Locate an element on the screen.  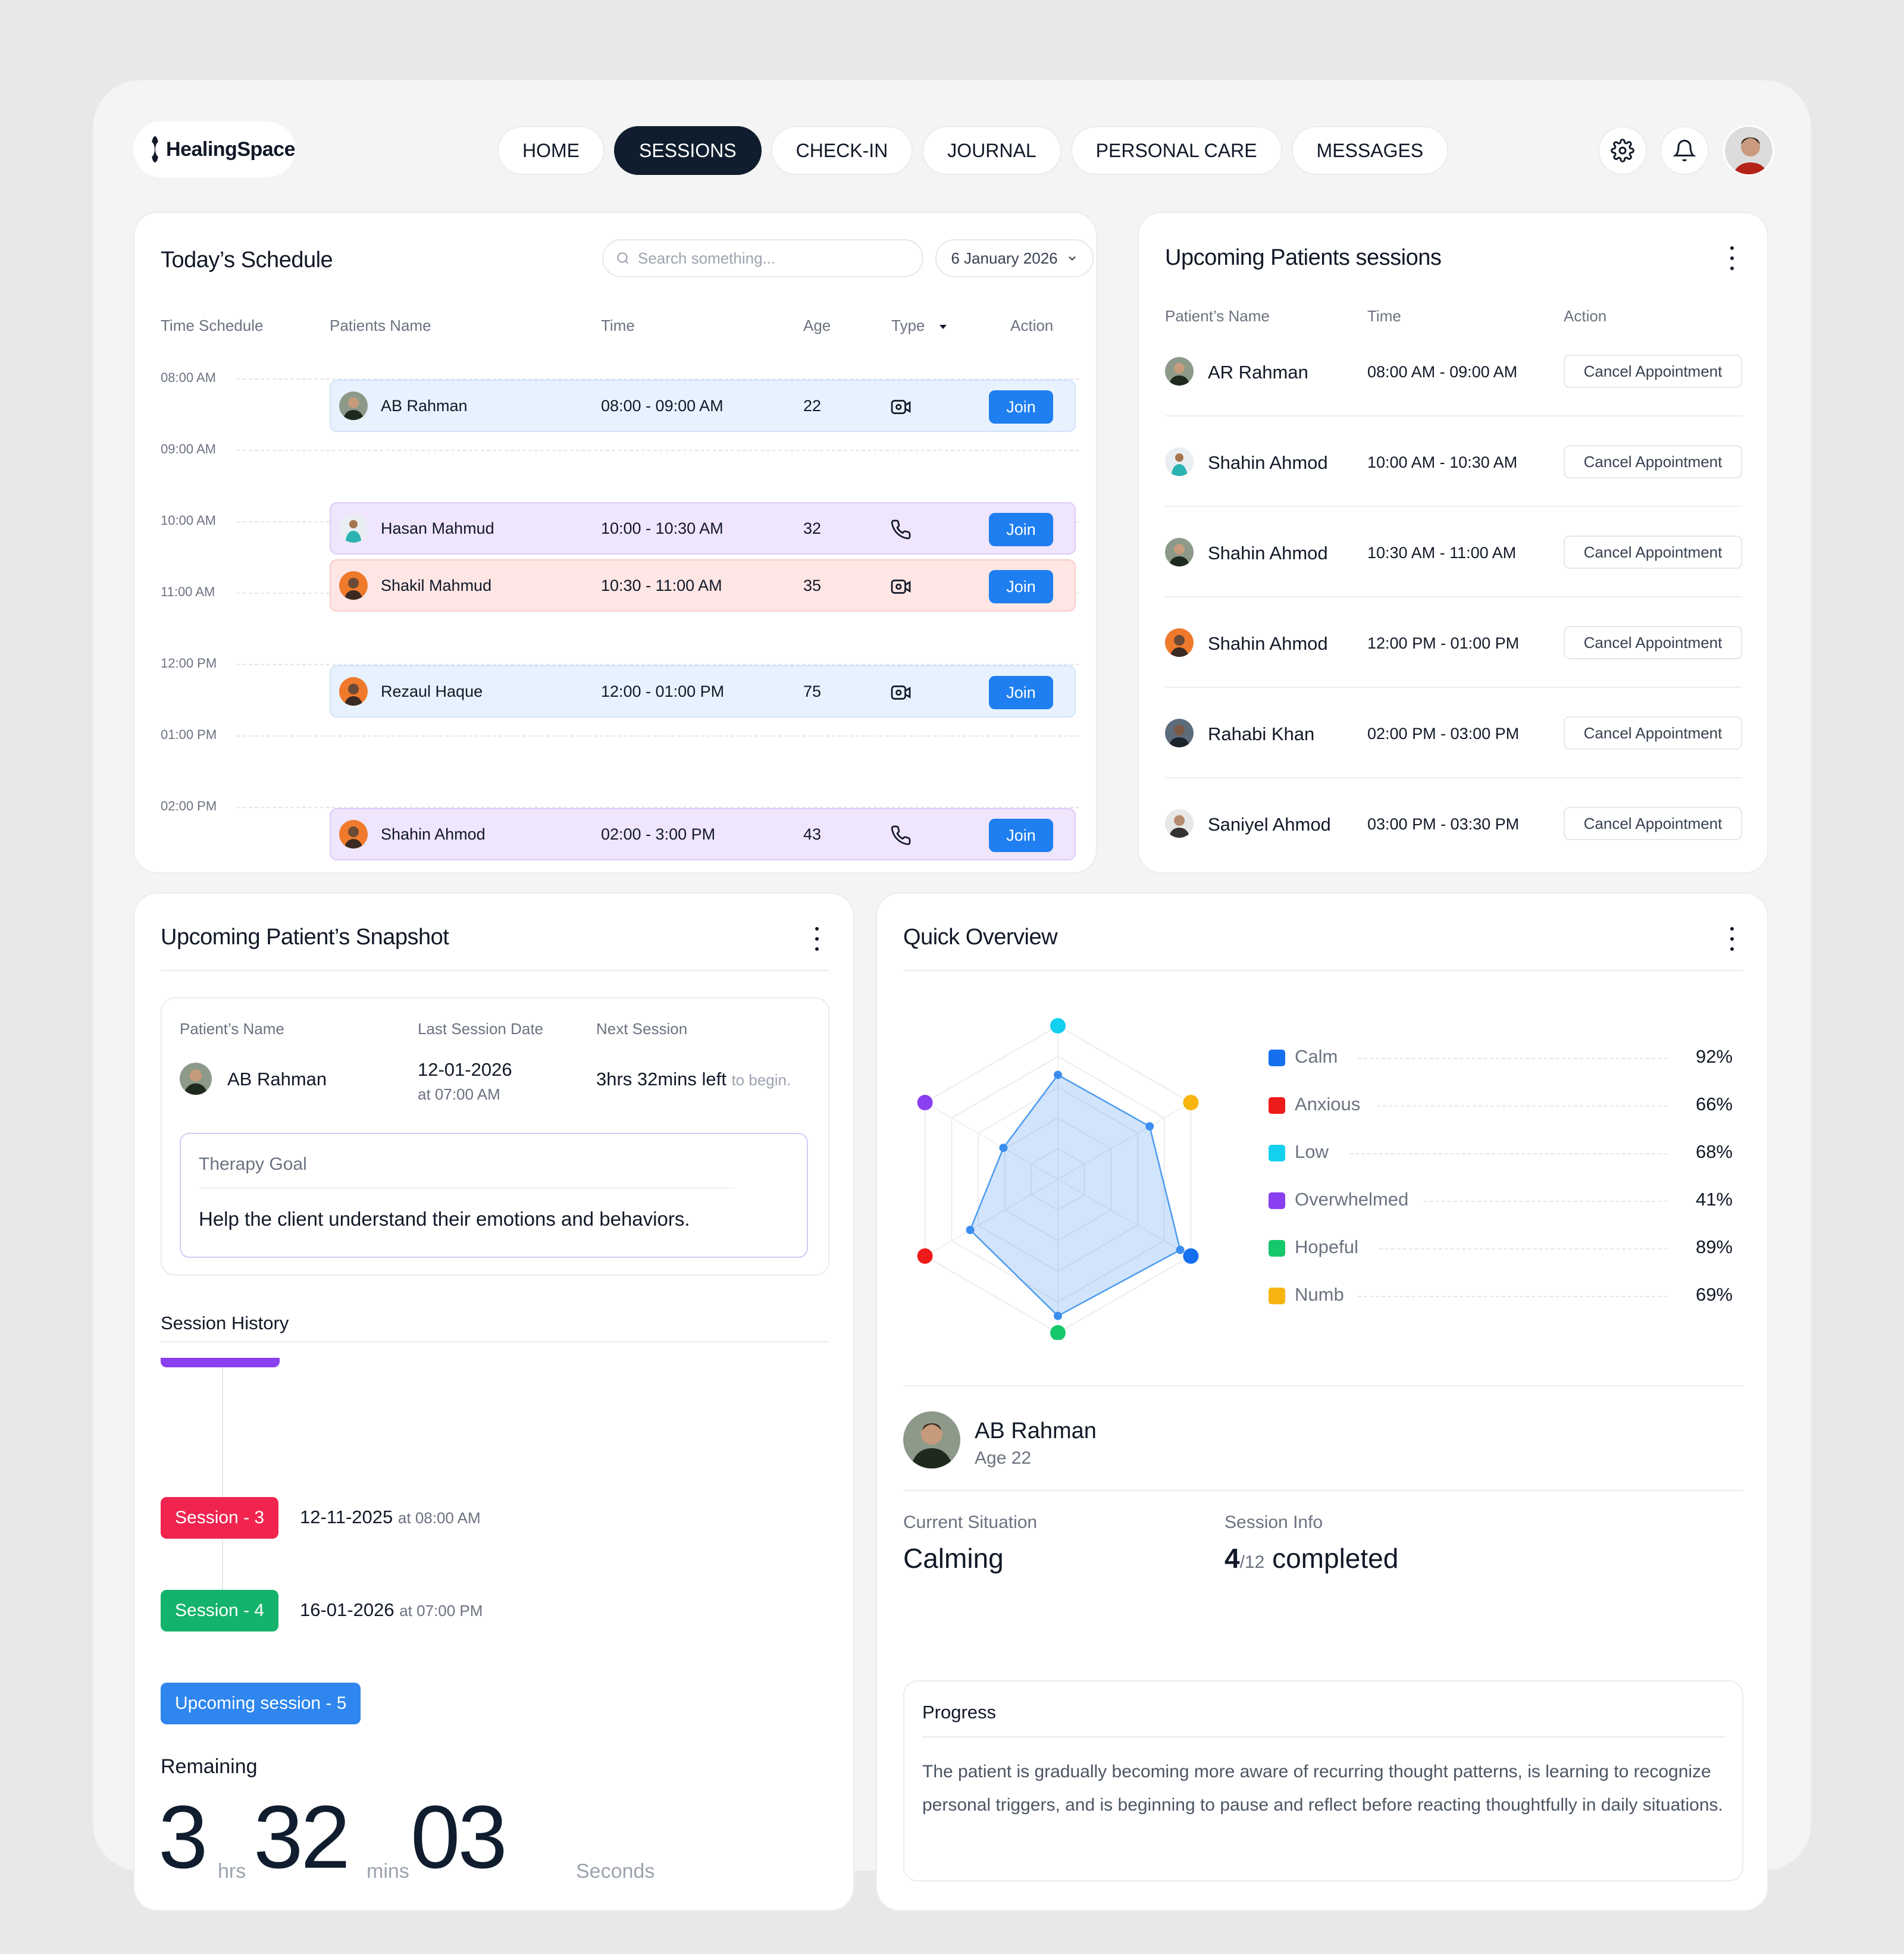
patient-name: Shahin Ahmod is located at coordinates (1268, 553).